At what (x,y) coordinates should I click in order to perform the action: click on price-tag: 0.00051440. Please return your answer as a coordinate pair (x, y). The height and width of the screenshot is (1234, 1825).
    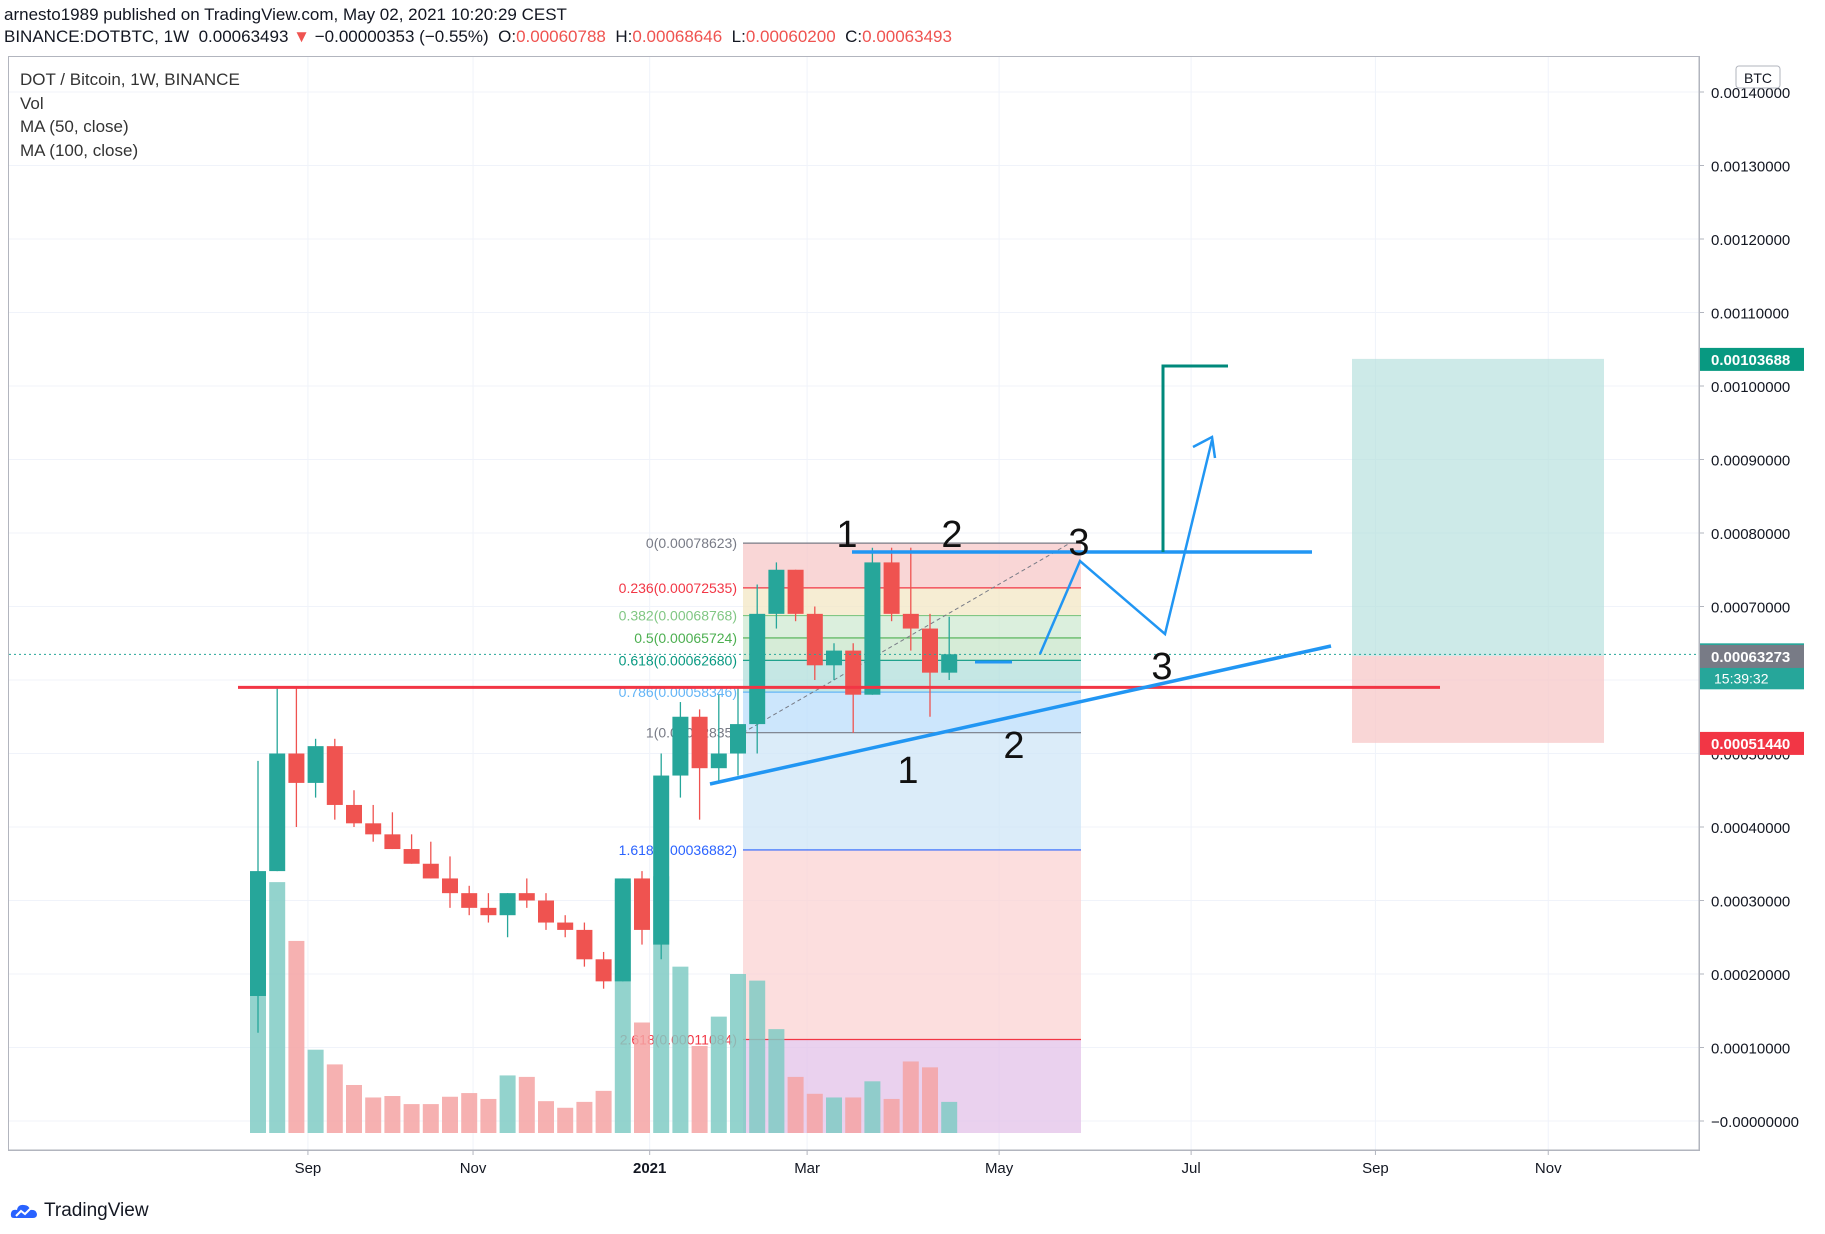
    Looking at the image, I should click on (1752, 743).